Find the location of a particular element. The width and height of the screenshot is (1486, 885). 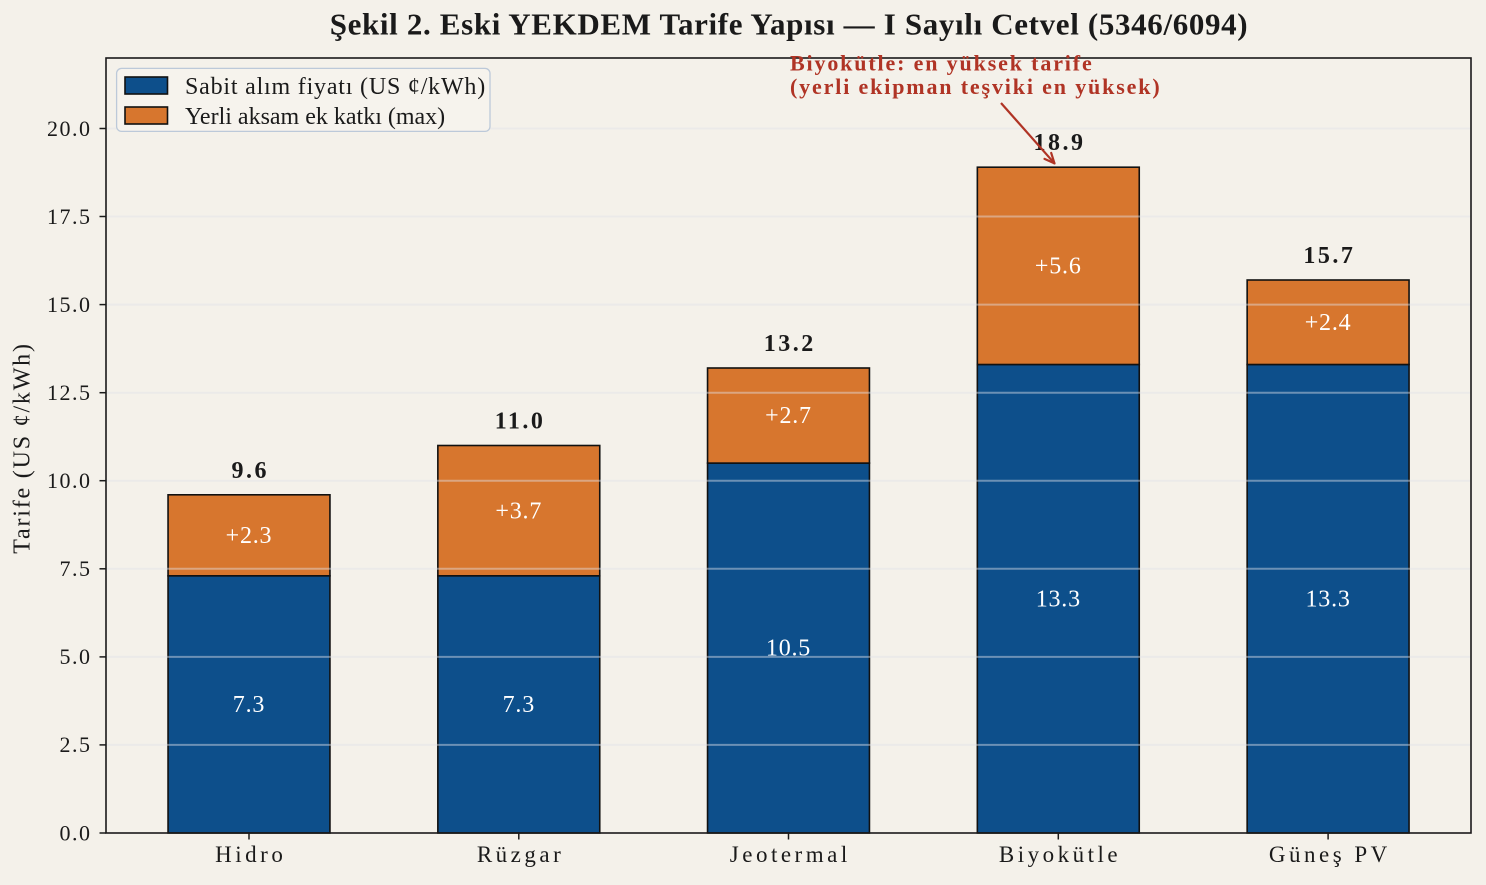

svg-text: Jeotermal is located at coordinates (790, 854).